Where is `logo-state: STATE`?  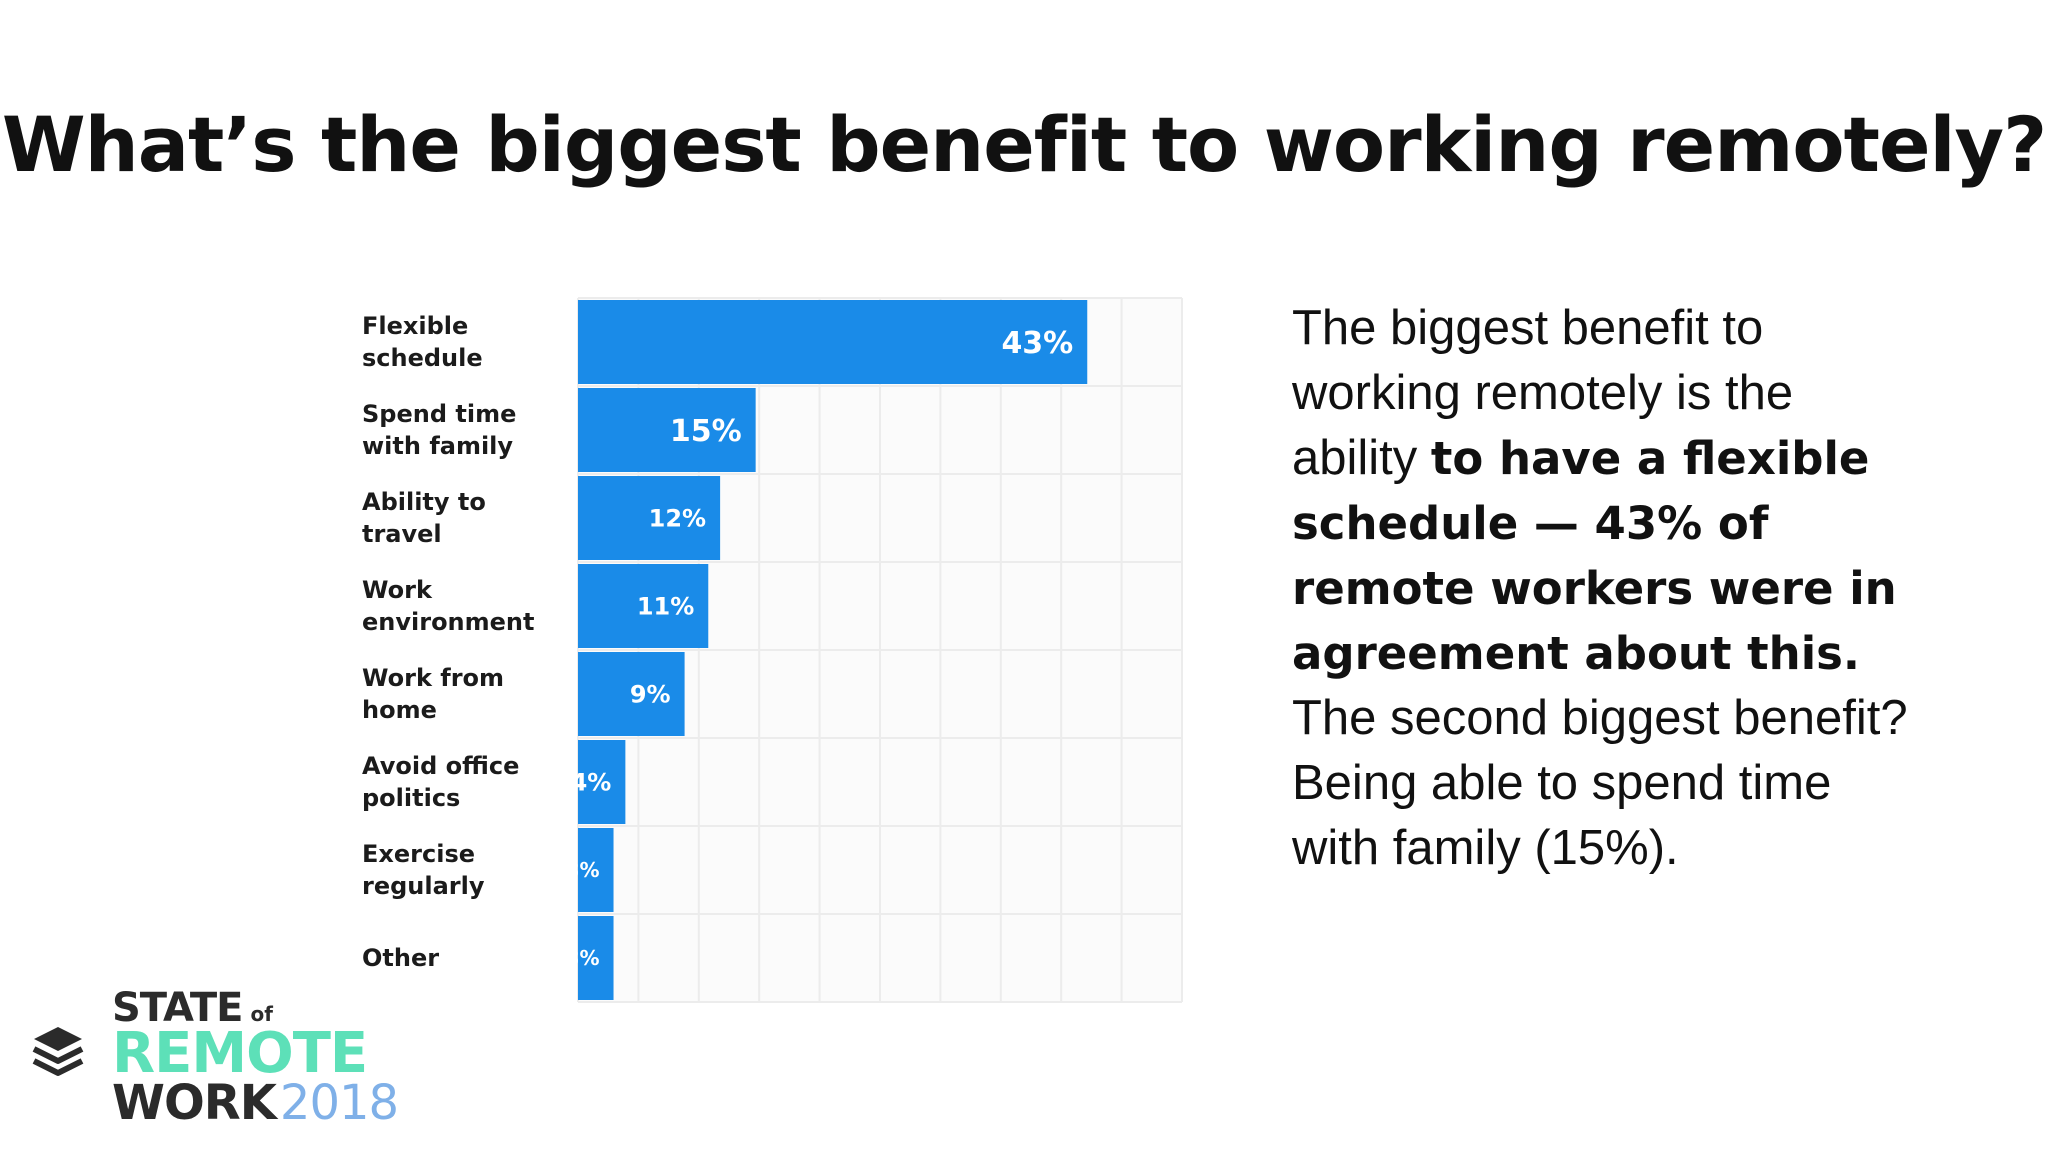
logo-state: STATE is located at coordinates (177, 1008).